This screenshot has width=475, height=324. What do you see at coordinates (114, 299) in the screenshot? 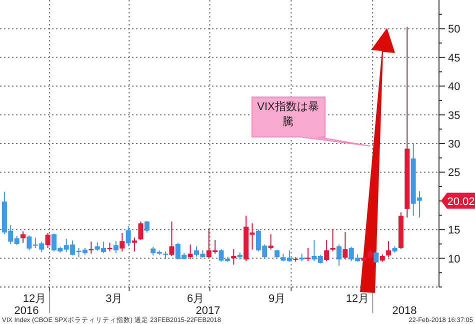
I see `x-tick-label: 3月` at bounding box center [114, 299].